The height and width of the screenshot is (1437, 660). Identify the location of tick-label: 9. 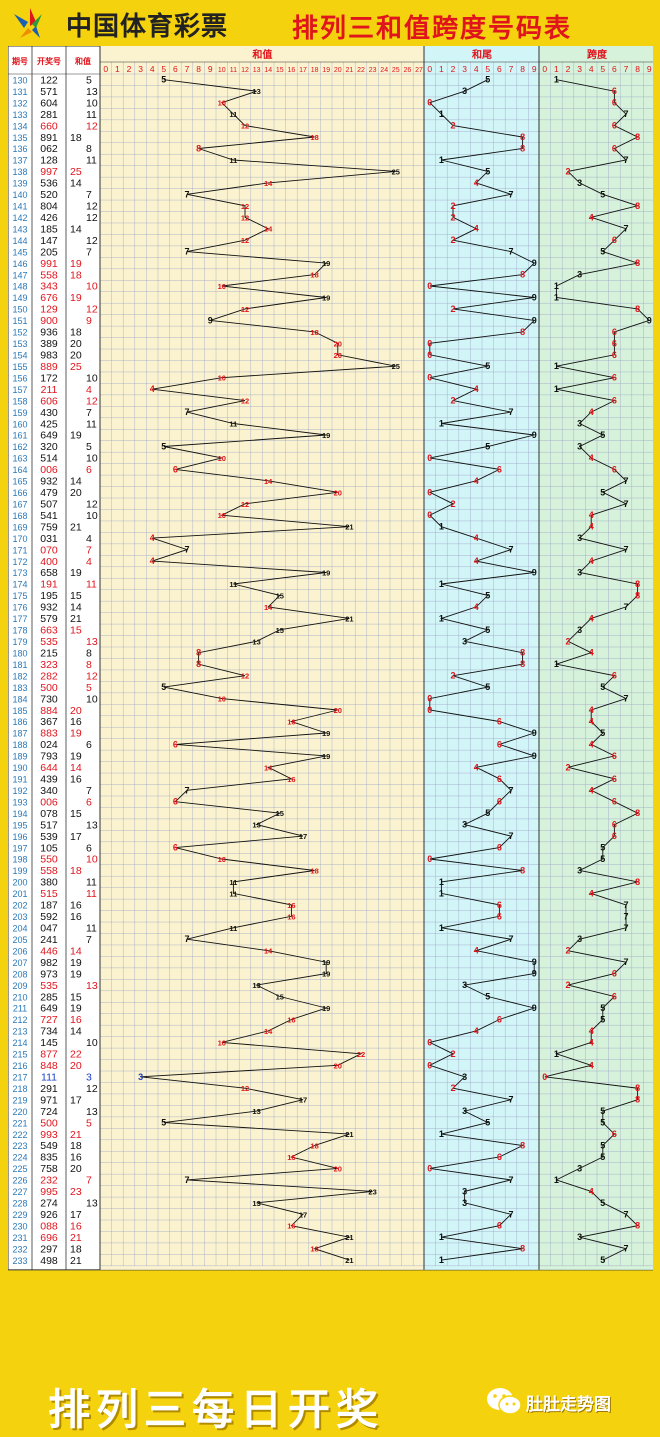
(534, 69).